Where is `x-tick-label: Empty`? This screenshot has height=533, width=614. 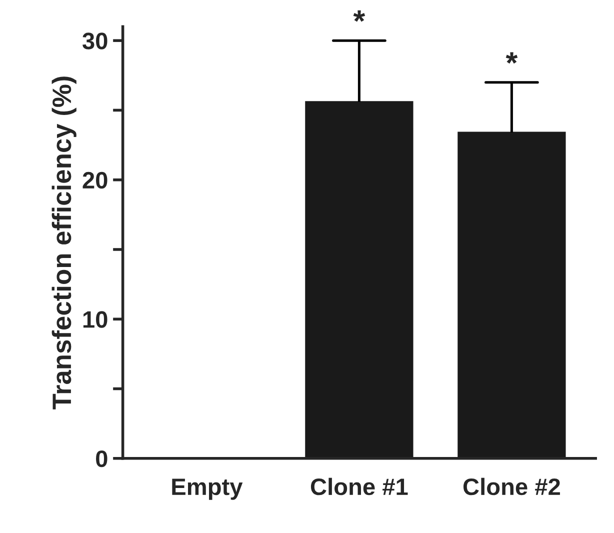 x-tick-label: Empty is located at coordinates (207, 489).